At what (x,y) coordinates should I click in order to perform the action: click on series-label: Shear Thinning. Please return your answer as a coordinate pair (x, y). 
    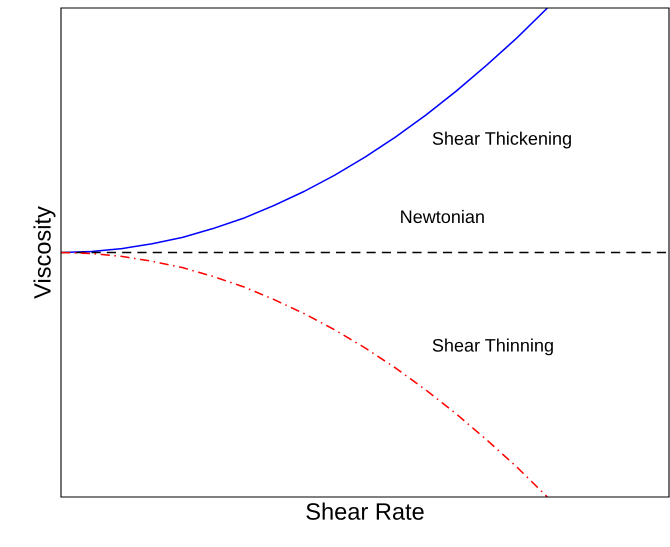
    Looking at the image, I should click on (492, 347).